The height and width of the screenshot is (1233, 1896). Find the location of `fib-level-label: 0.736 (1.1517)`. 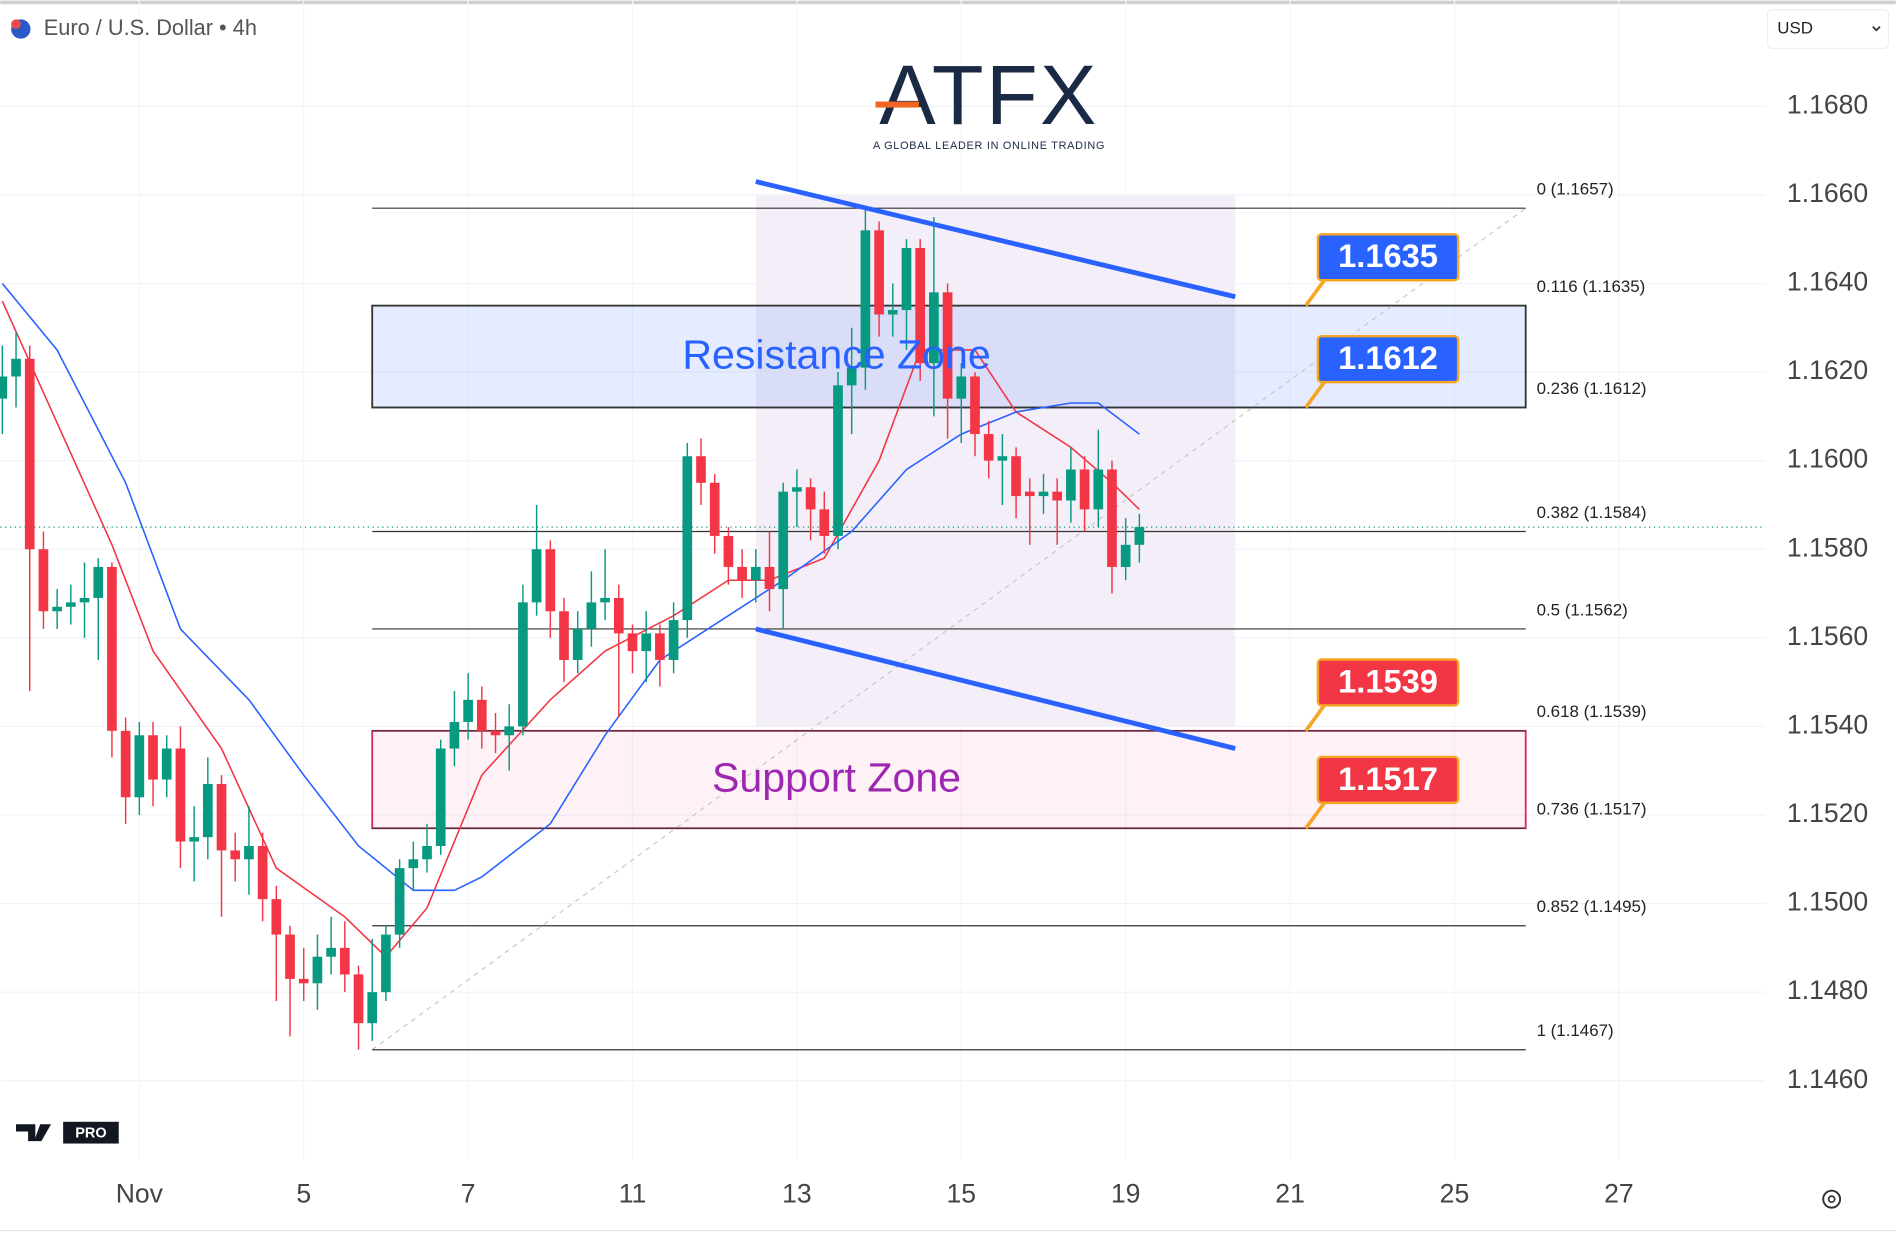

fib-level-label: 0.736 (1.1517) is located at coordinates (1592, 809).